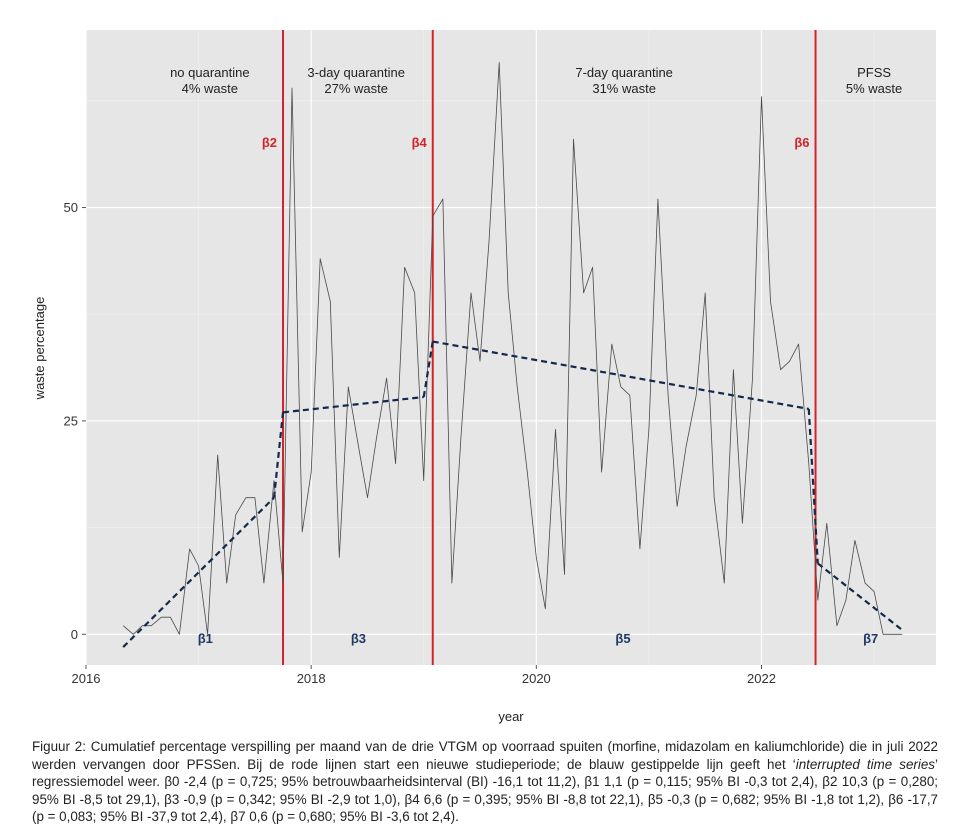 The height and width of the screenshot is (830, 966). What do you see at coordinates (74, 634) in the screenshot?
I see `y-tick-label: 0` at bounding box center [74, 634].